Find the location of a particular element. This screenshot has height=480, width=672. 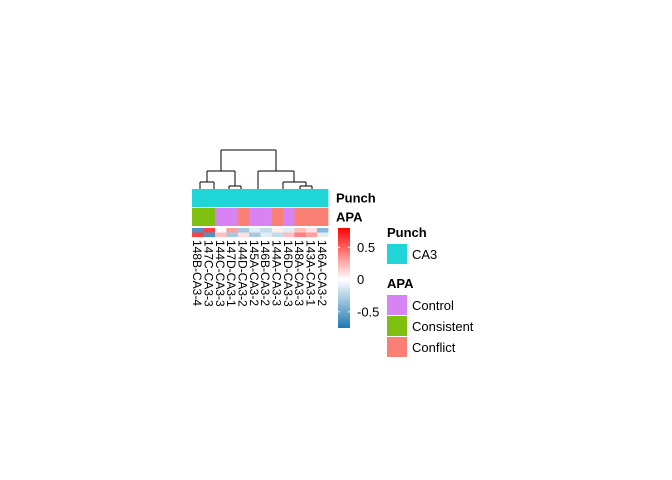

sample-label: 143A-CA3-1 is located at coordinates (311, 273).